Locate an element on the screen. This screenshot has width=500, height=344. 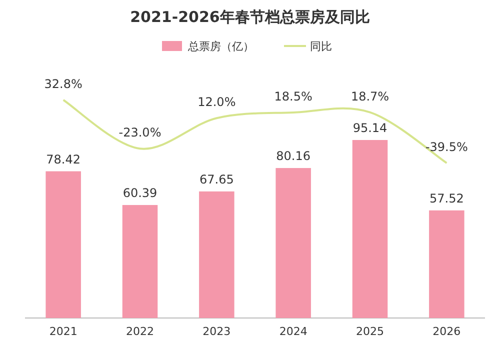
data-label: 60.39 is located at coordinates (140, 193).